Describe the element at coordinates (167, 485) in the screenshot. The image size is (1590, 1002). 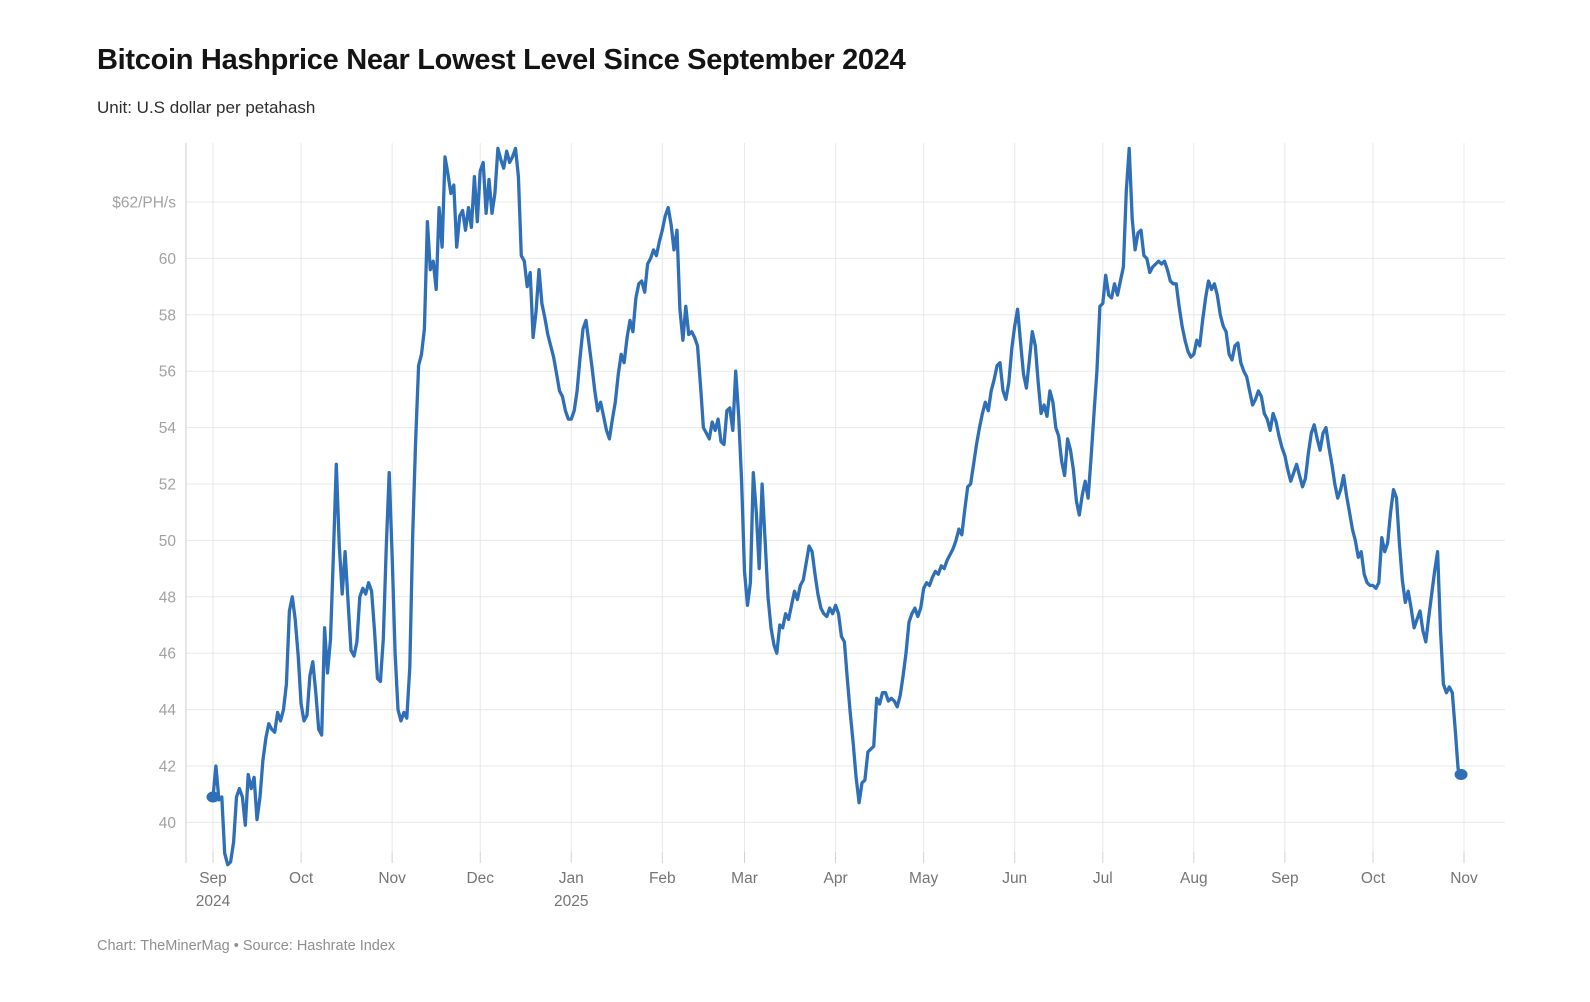
I see `svg-text: 52` at that location.